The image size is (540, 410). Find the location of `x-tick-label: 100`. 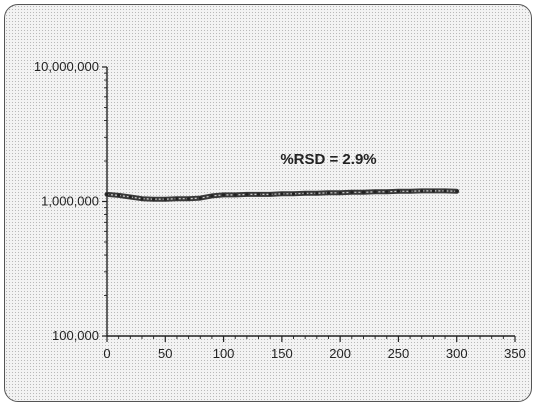

x-tick-label: 100 is located at coordinates (224, 353).